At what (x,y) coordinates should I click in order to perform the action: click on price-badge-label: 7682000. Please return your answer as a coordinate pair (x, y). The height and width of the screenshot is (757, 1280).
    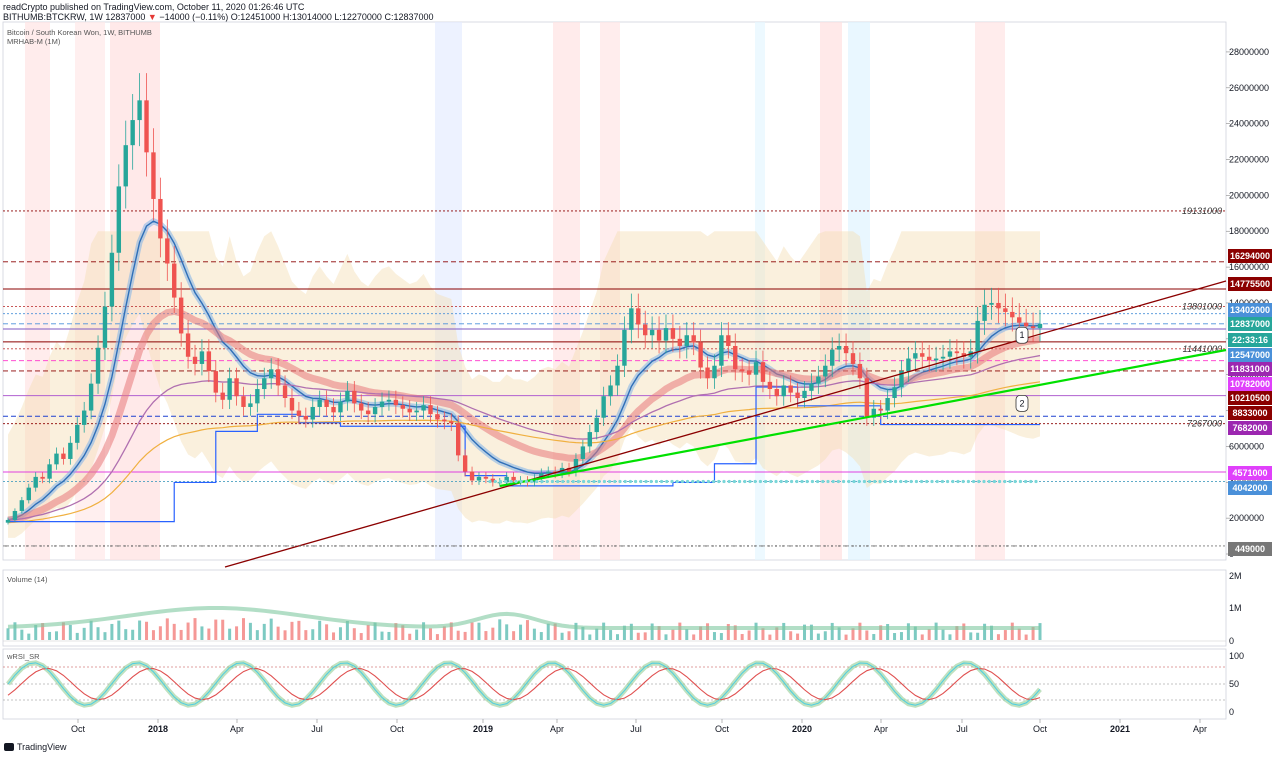
    Looking at the image, I should click on (1249, 428).